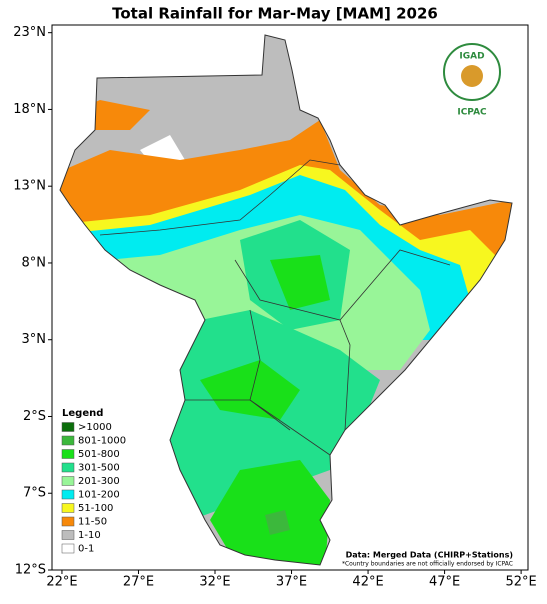 The height and width of the screenshot is (604, 547). I want to click on legend-label: >1000, so click(95, 427).